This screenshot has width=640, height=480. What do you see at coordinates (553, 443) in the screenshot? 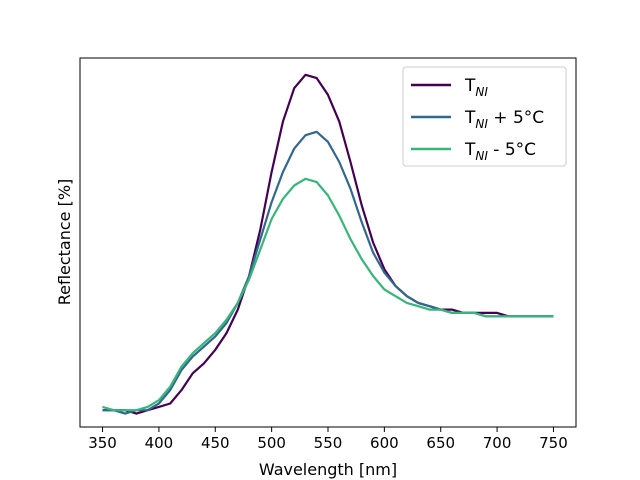
I see `x-tick-label-8: 750` at bounding box center [553, 443].